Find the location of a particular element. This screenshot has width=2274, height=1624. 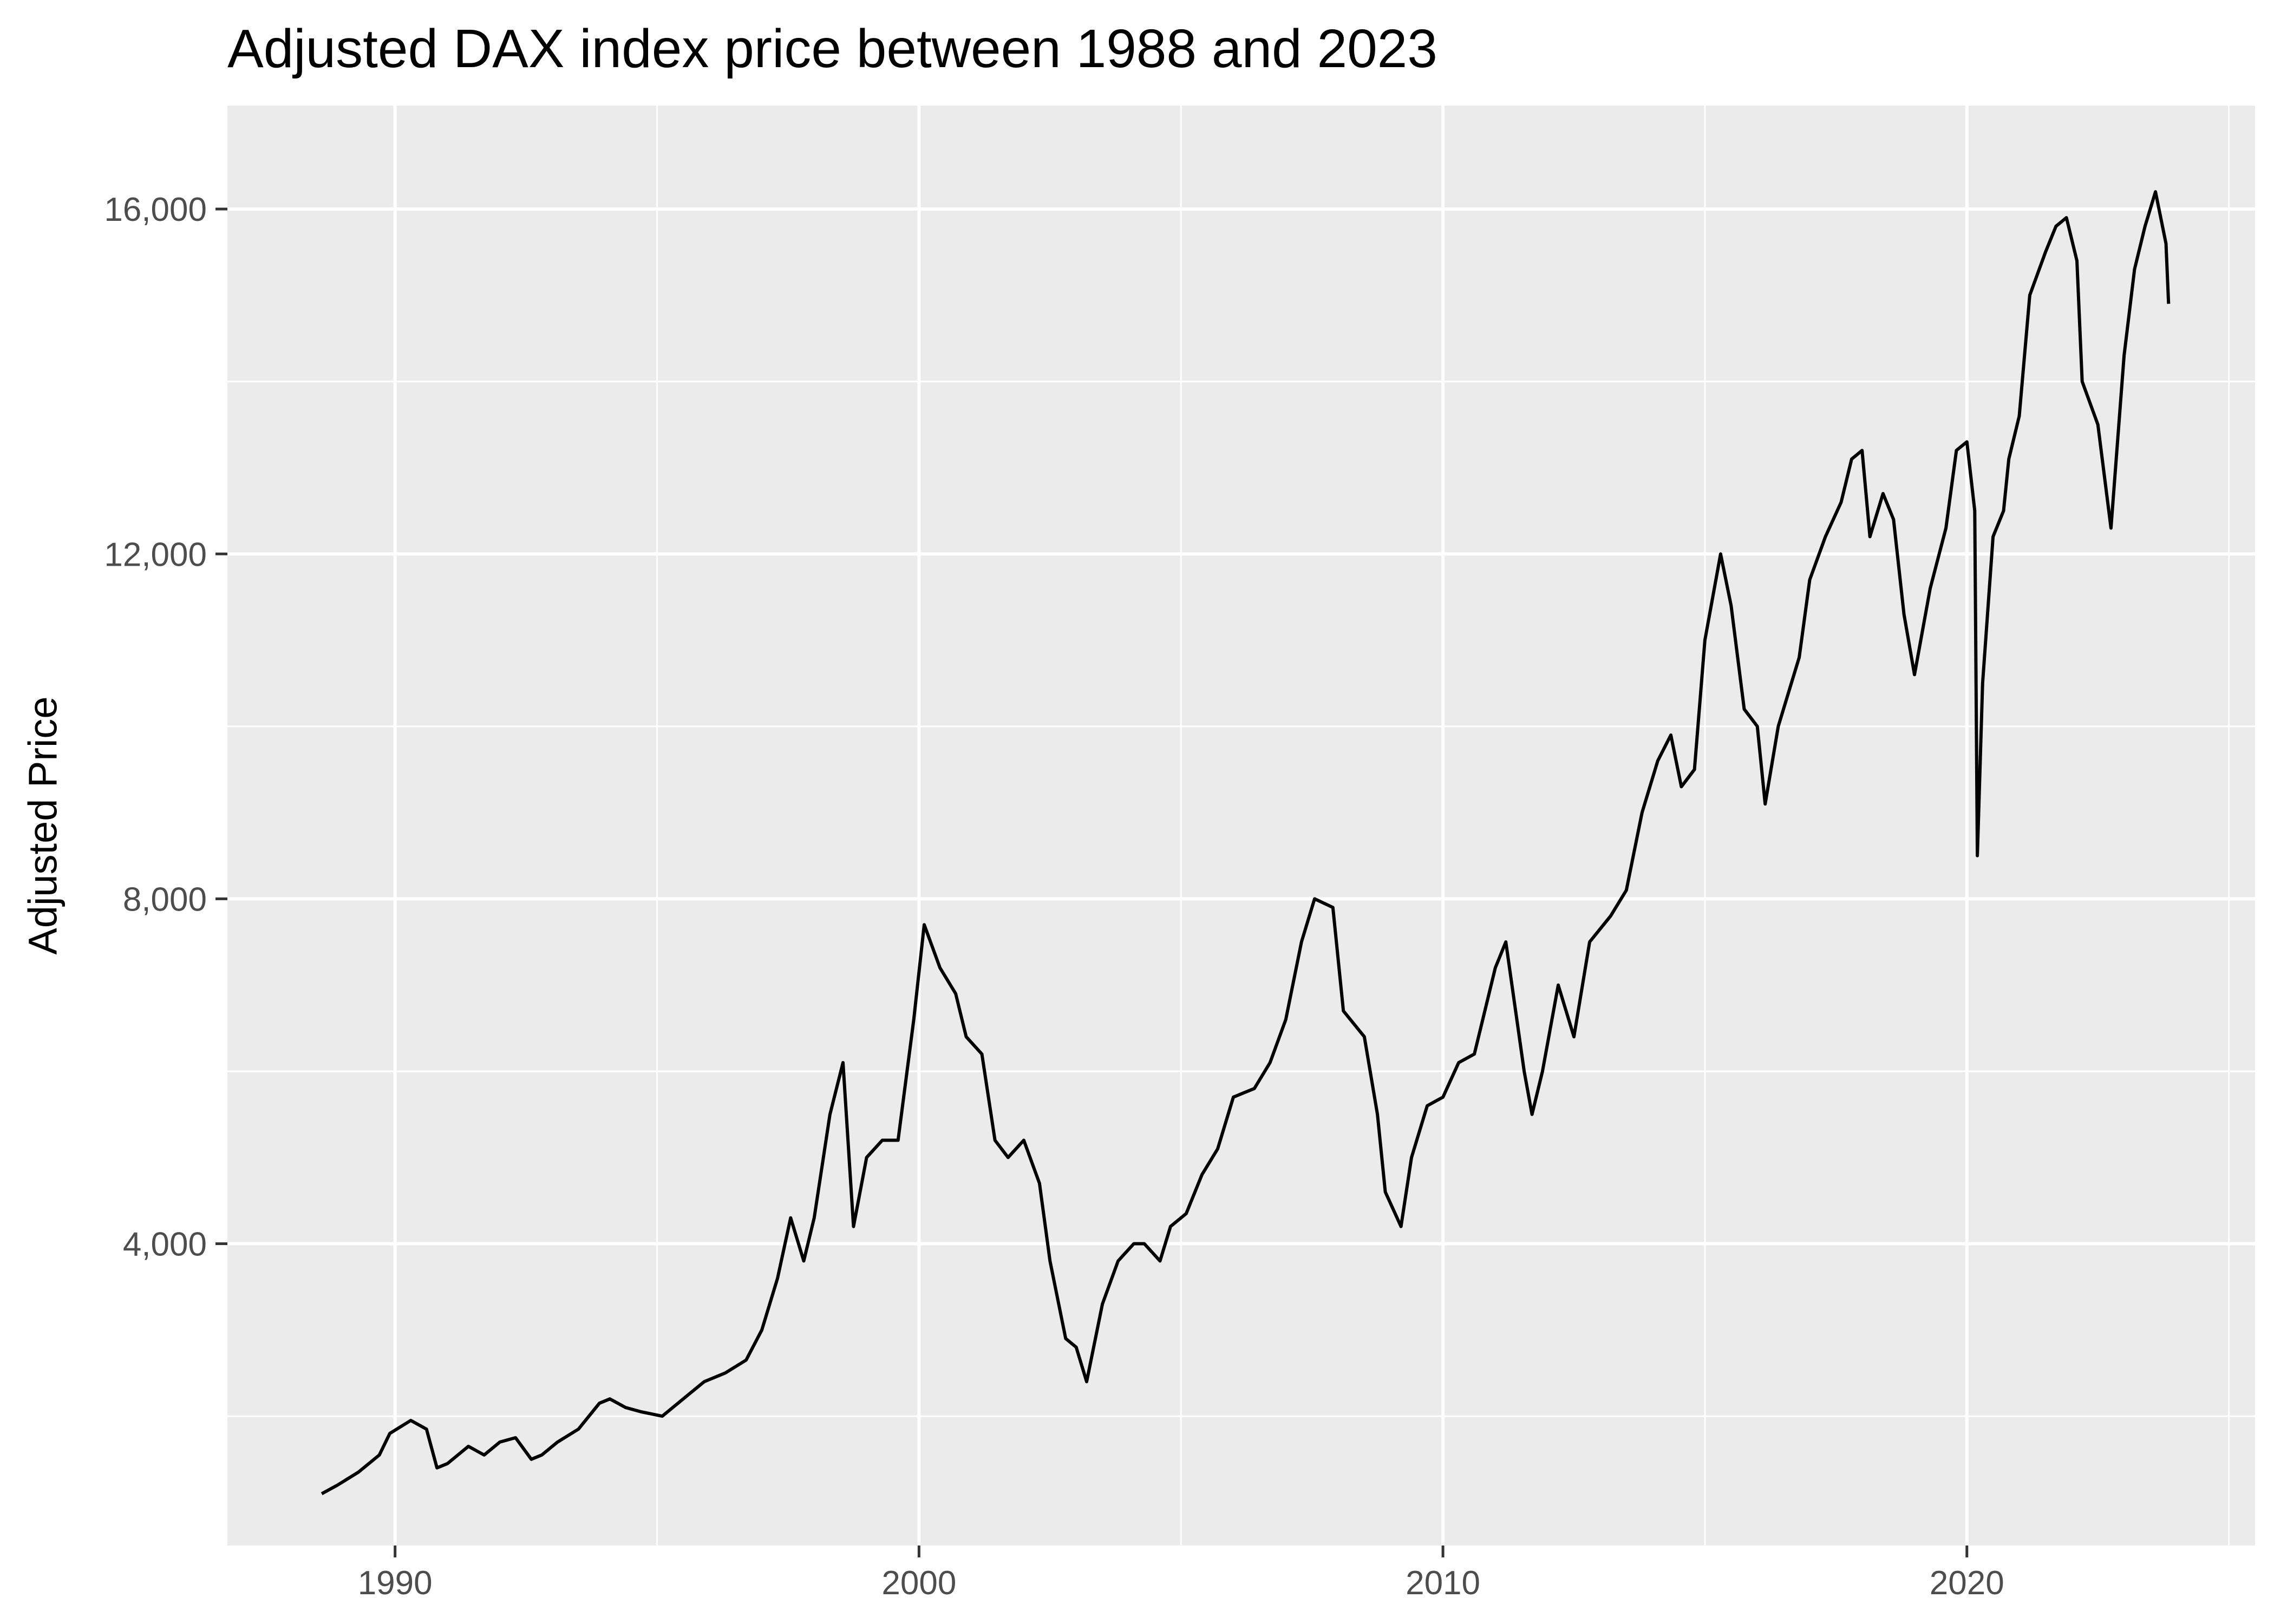

x-tick-label: 2020 is located at coordinates (1967, 1583).